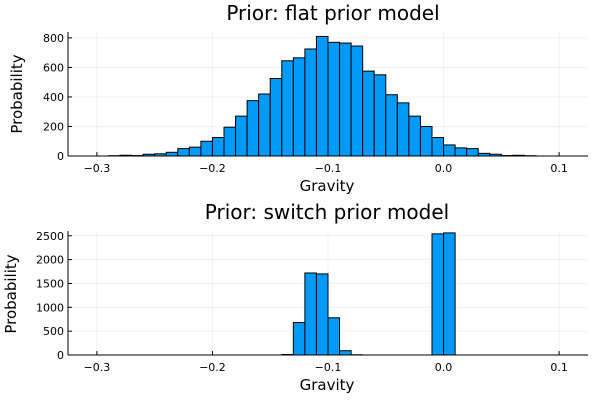 This screenshot has height=400, width=600. Describe the element at coordinates (53, 331) in the screenshot. I see `y-tick-label: 500` at that location.